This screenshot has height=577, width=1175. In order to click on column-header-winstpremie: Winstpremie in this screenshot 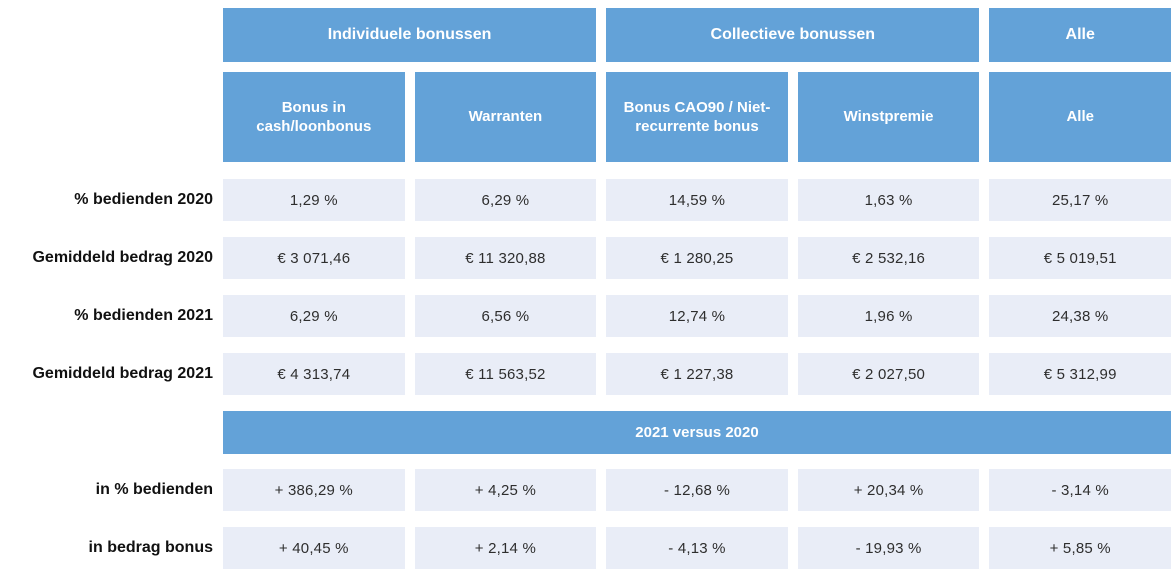, I will do `click(888, 117)`.